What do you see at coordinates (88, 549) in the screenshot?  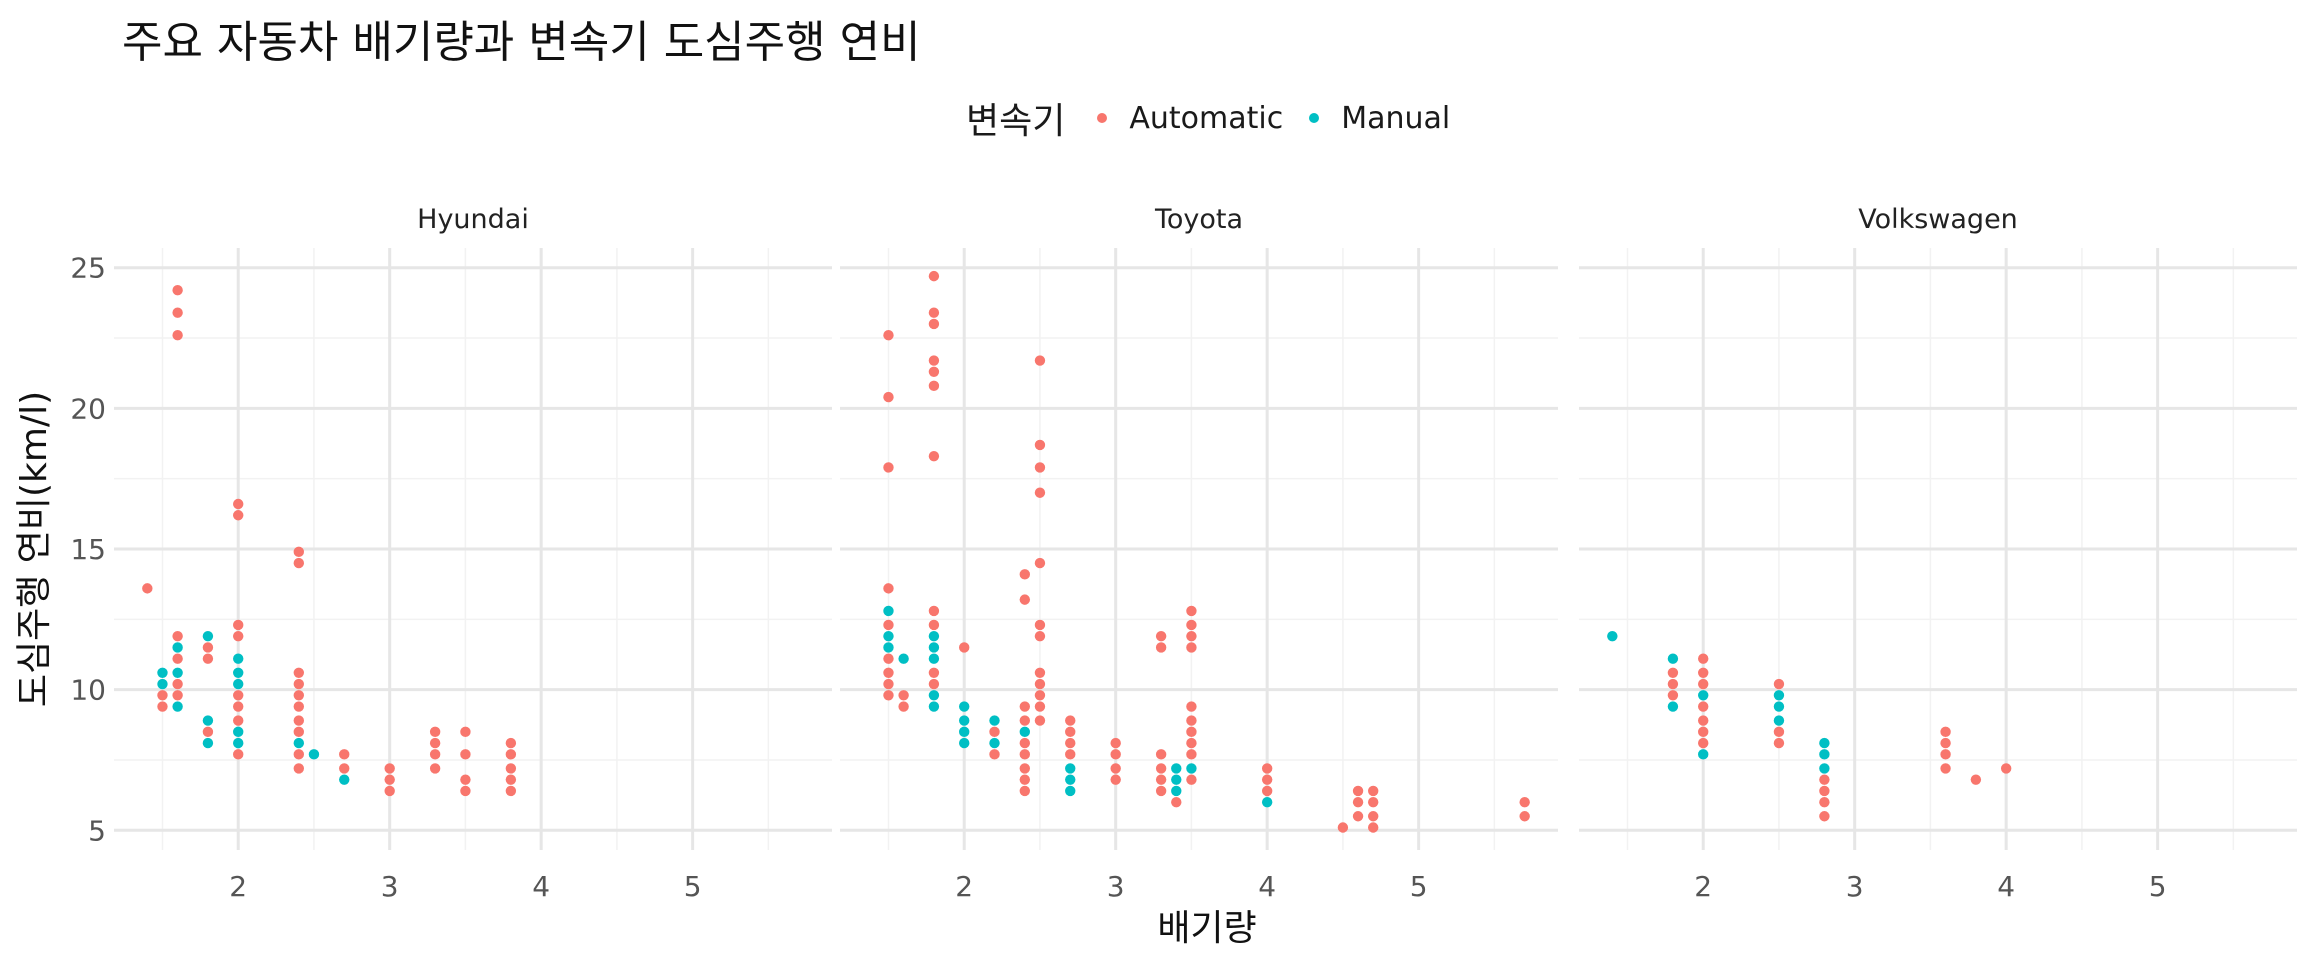 I see `y-tick-label: 15` at bounding box center [88, 549].